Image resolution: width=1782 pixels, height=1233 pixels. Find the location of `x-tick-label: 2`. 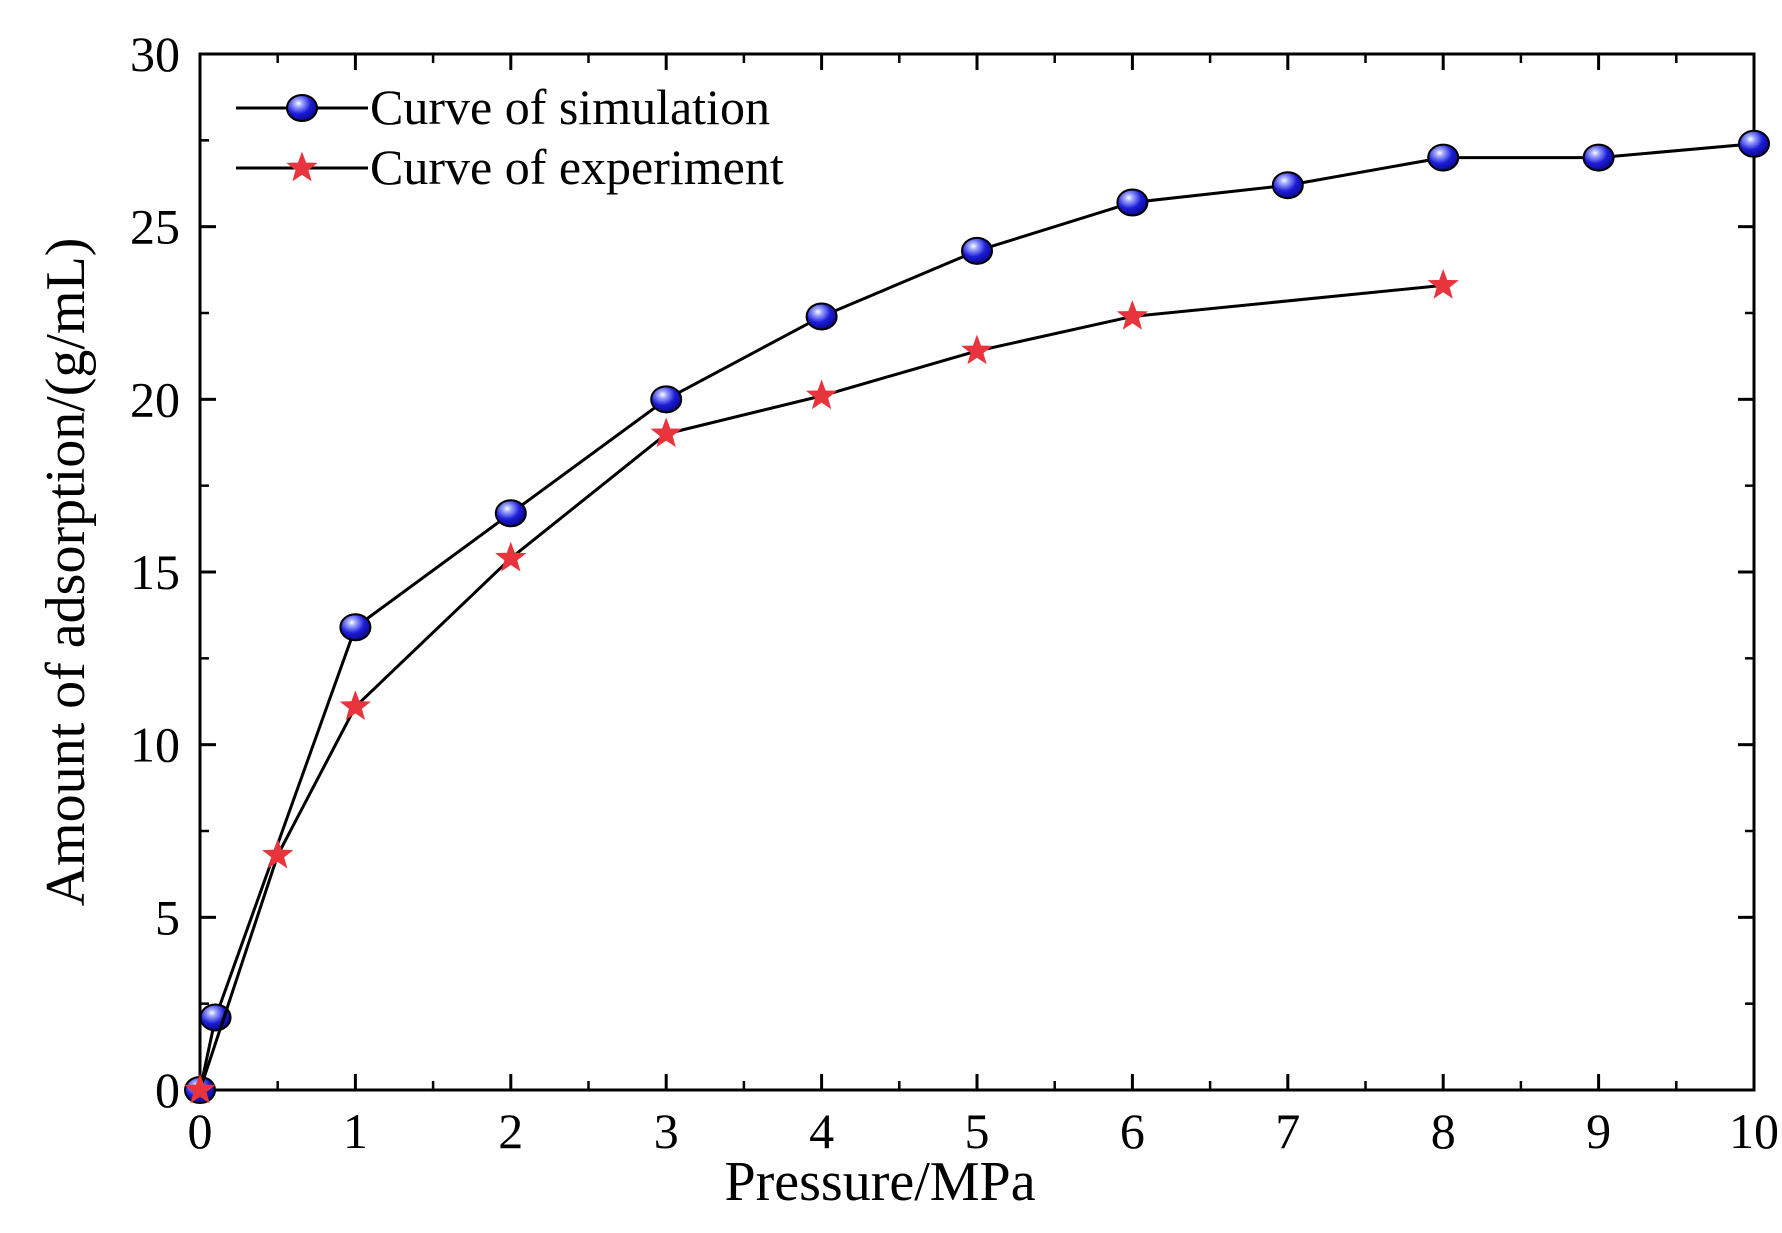

x-tick-label: 2 is located at coordinates (510, 1131).